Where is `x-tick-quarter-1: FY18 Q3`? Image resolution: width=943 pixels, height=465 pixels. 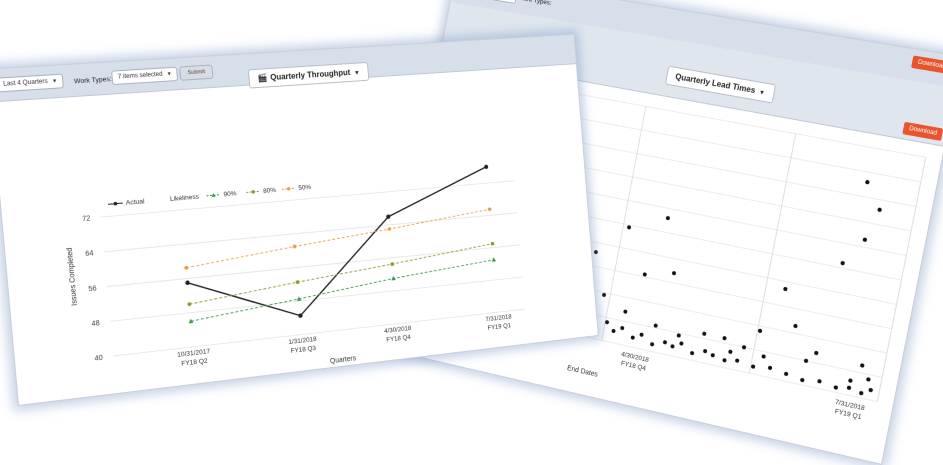
x-tick-quarter-1: FY18 Q3 is located at coordinates (303, 350).